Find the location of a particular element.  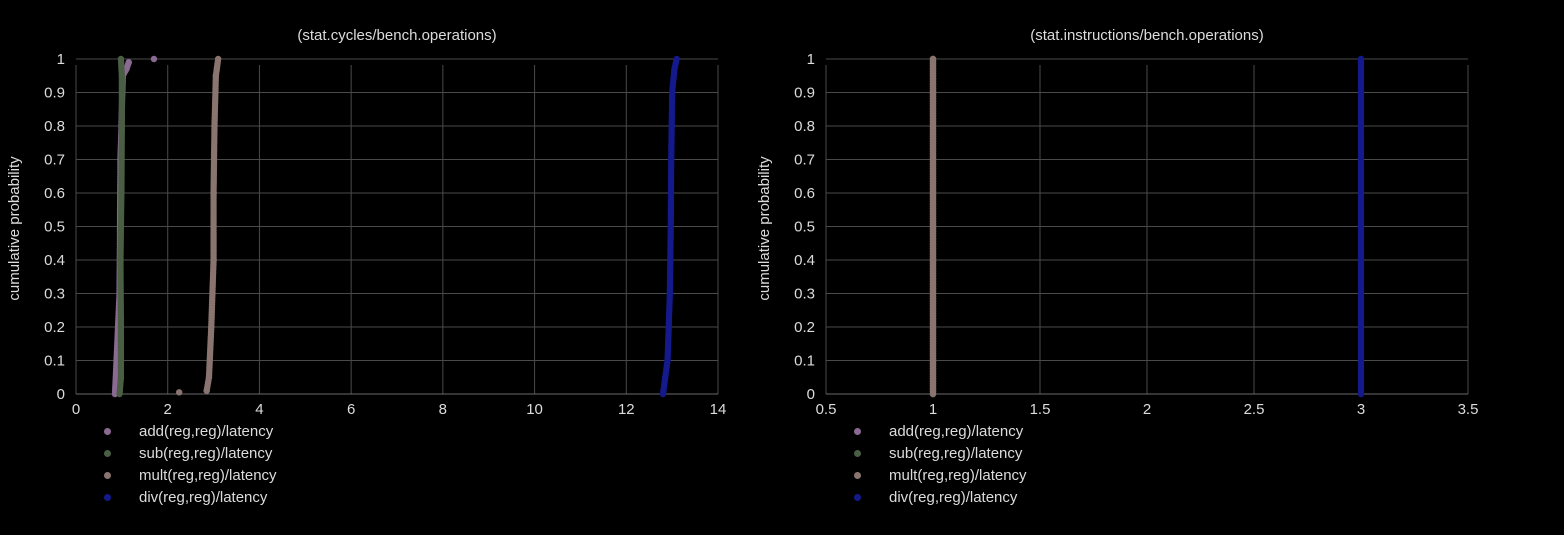

series-sub is located at coordinates (121, 226).